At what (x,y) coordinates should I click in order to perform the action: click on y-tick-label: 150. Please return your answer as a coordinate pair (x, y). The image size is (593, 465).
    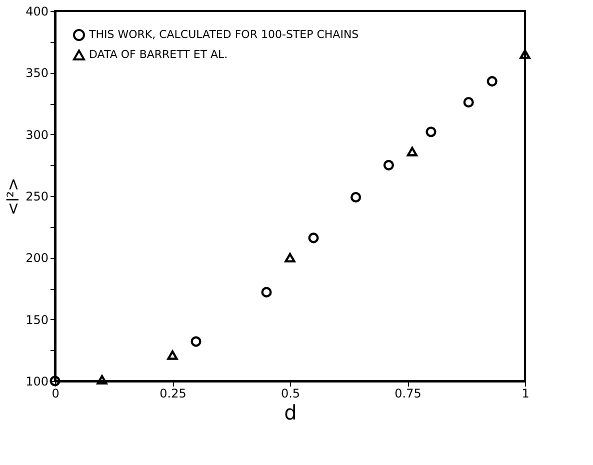
    Looking at the image, I should click on (37, 319).